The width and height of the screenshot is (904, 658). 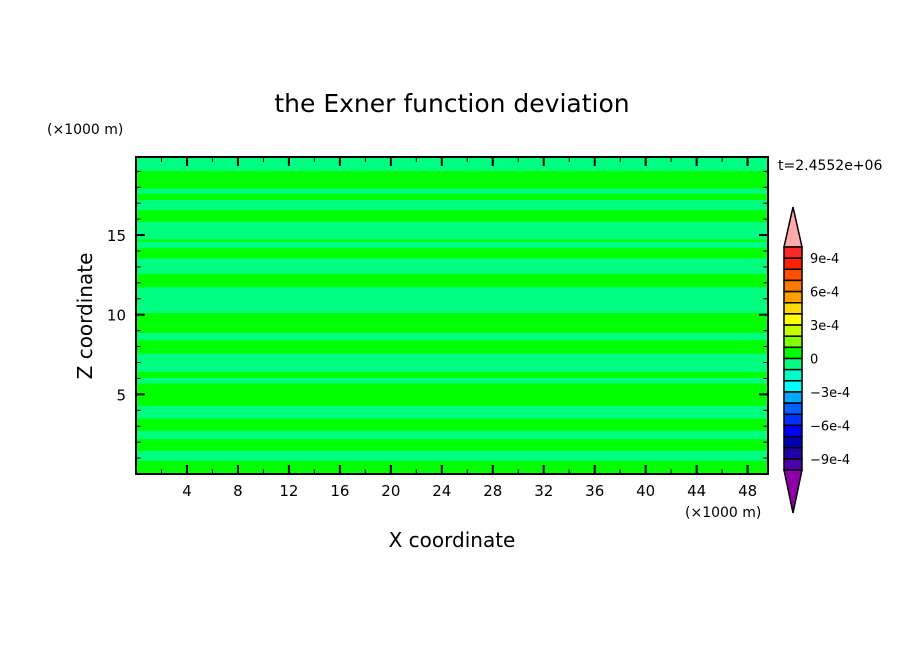 I want to click on x-tick-label: 36, so click(x=594, y=491).